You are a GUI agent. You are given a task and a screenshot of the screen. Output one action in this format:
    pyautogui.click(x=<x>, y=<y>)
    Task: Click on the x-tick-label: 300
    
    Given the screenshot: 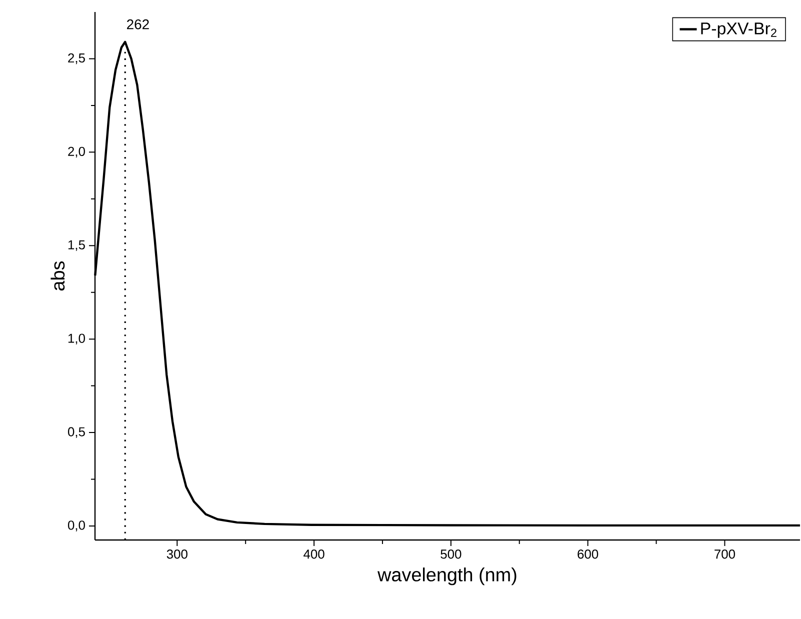 What is the action you would take?
    pyautogui.click(x=177, y=554)
    